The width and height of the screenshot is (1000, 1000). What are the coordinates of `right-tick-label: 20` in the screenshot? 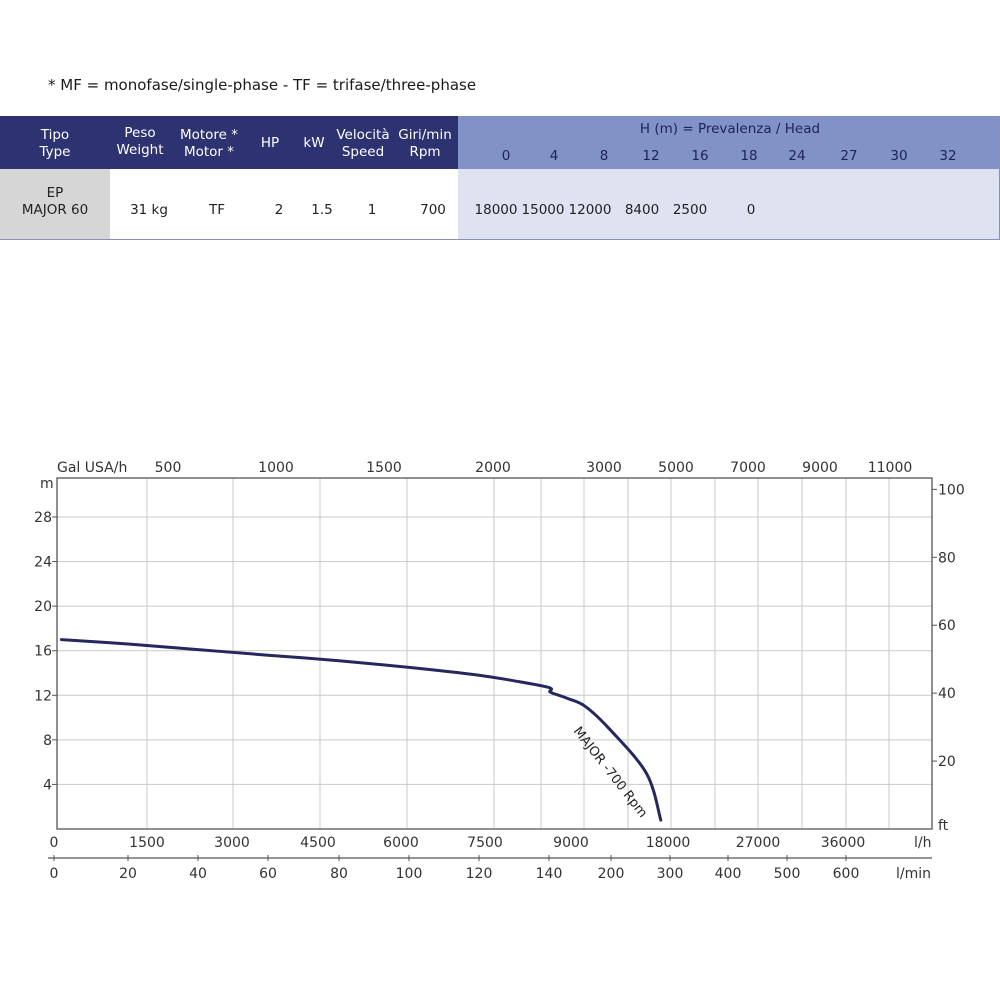 It's located at (947, 762).